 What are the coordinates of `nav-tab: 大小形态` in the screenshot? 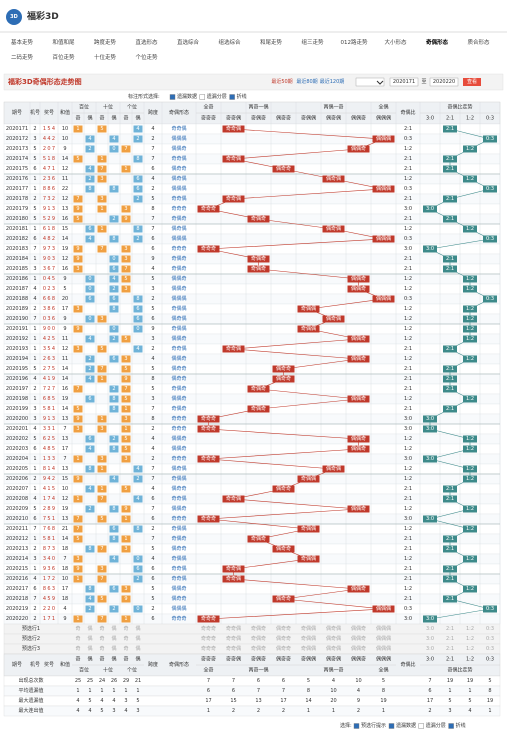 It's located at (395, 42).